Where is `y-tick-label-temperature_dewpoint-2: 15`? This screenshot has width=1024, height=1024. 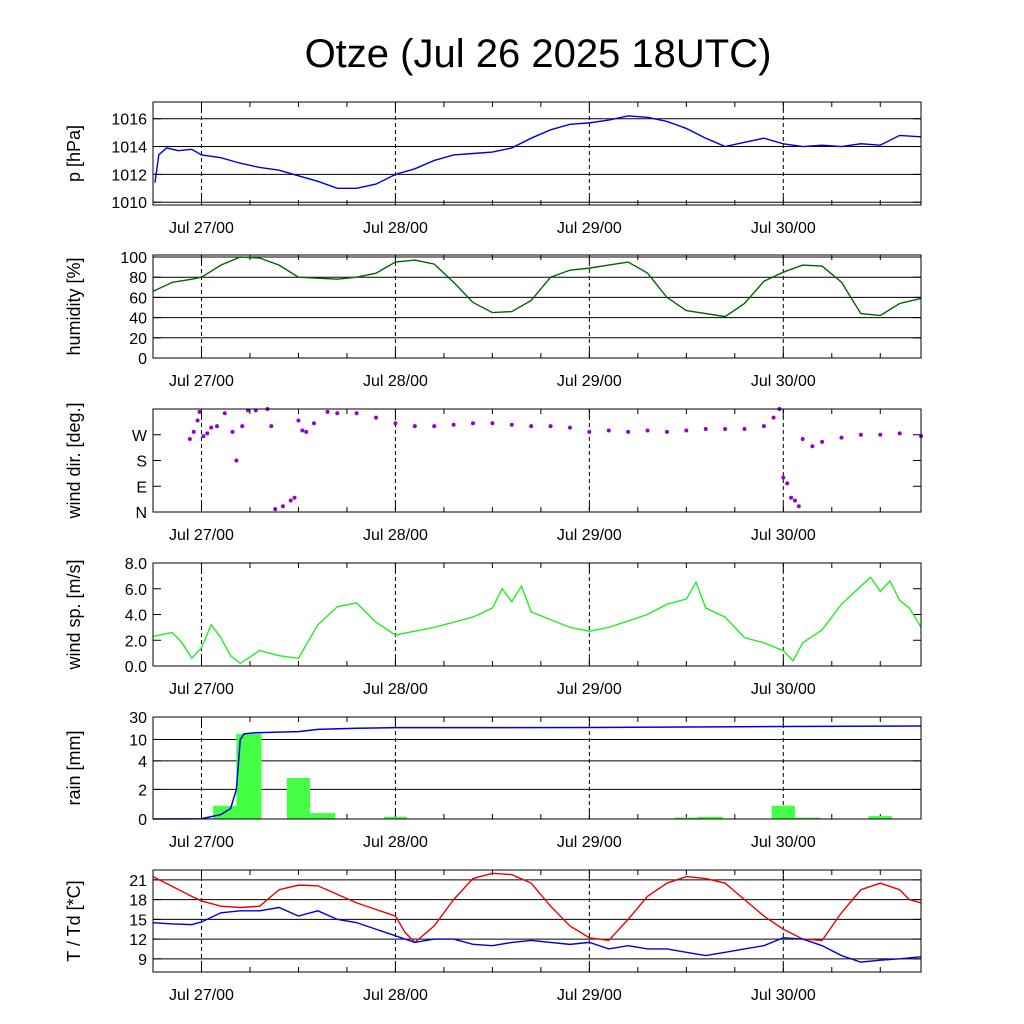 y-tick-label-temperature_dewpoint-2: 15 is located at coordinates (138, 920).